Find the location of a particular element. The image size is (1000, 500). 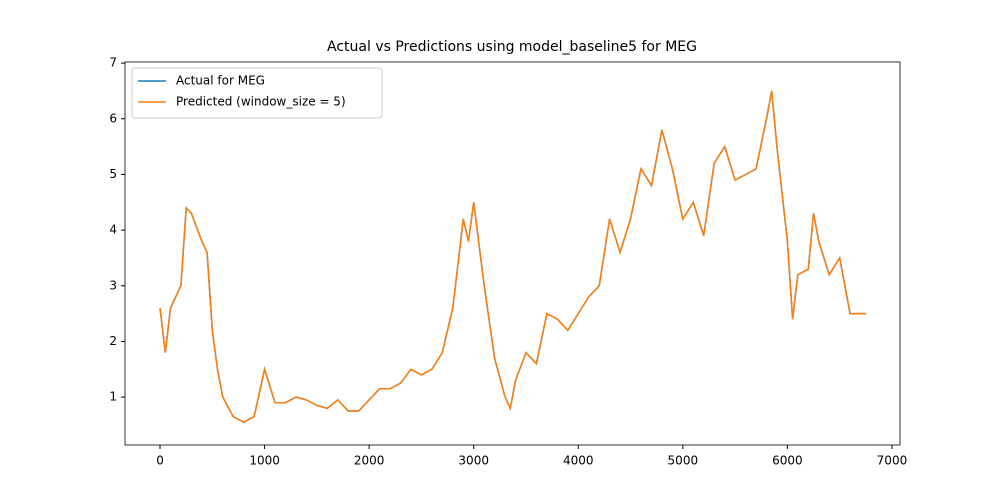

y-tick-label: 7 is located at coordinates (113, 63).